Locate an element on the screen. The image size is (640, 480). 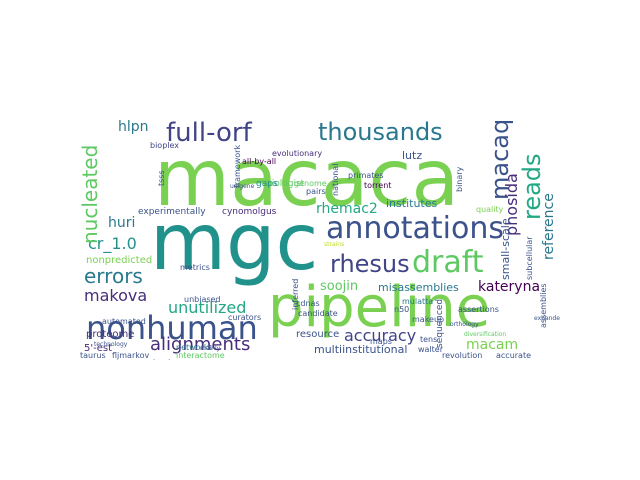
word-unigene: unigene is located at coordinates (242, 186).